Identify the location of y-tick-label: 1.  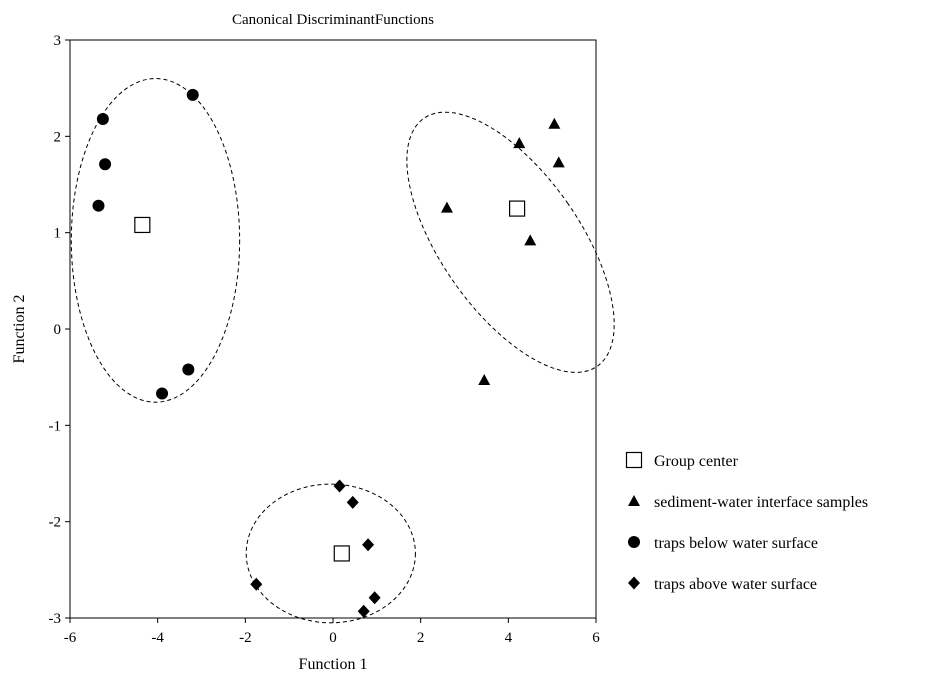
(58, 234).